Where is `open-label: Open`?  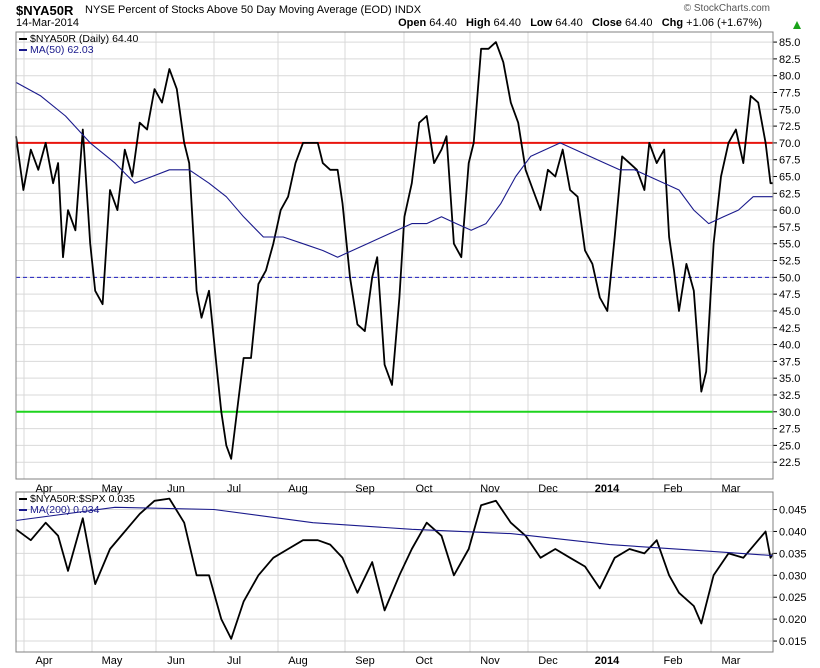 open-label: Open is located at coordinates (412, 23).